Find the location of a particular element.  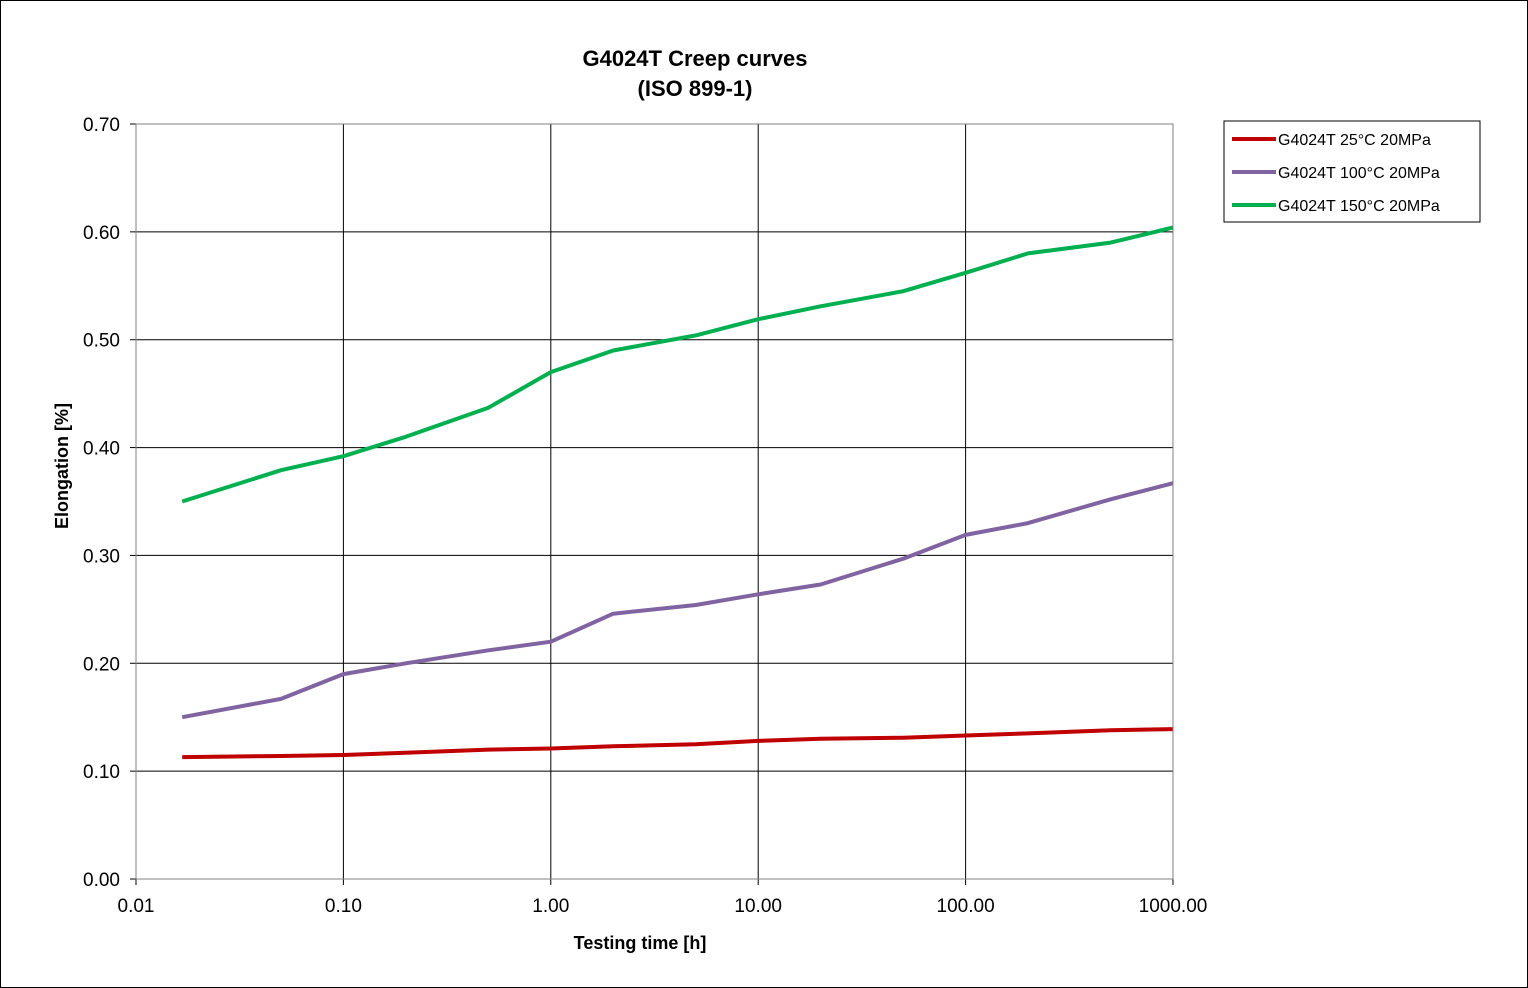

y-tick-label: 0.70 is located at coordinates (101, 125).